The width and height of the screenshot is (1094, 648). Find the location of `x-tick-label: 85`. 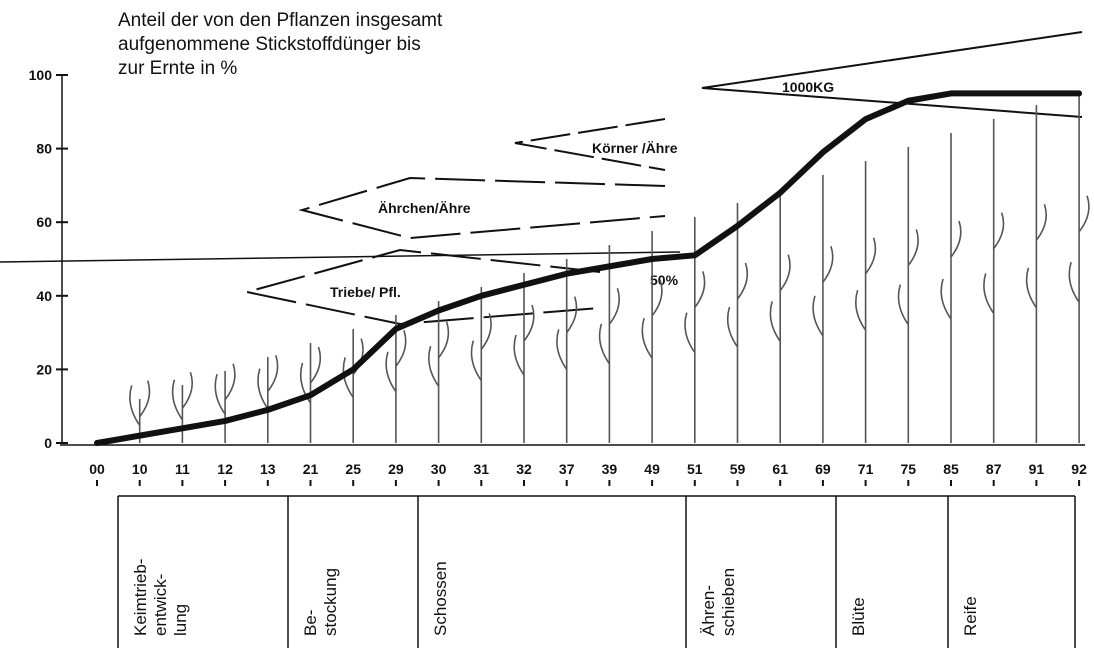

x-tick-label: 85 is located at coordinates (951, 469).